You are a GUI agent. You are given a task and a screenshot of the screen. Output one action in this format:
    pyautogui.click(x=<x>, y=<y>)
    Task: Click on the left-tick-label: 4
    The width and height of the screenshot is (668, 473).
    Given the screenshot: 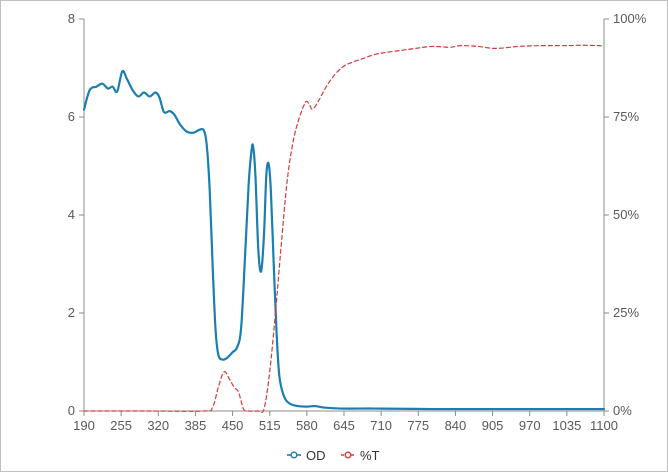 What is the action you would take?
    pyautogui.click(x=71, y=214)
    